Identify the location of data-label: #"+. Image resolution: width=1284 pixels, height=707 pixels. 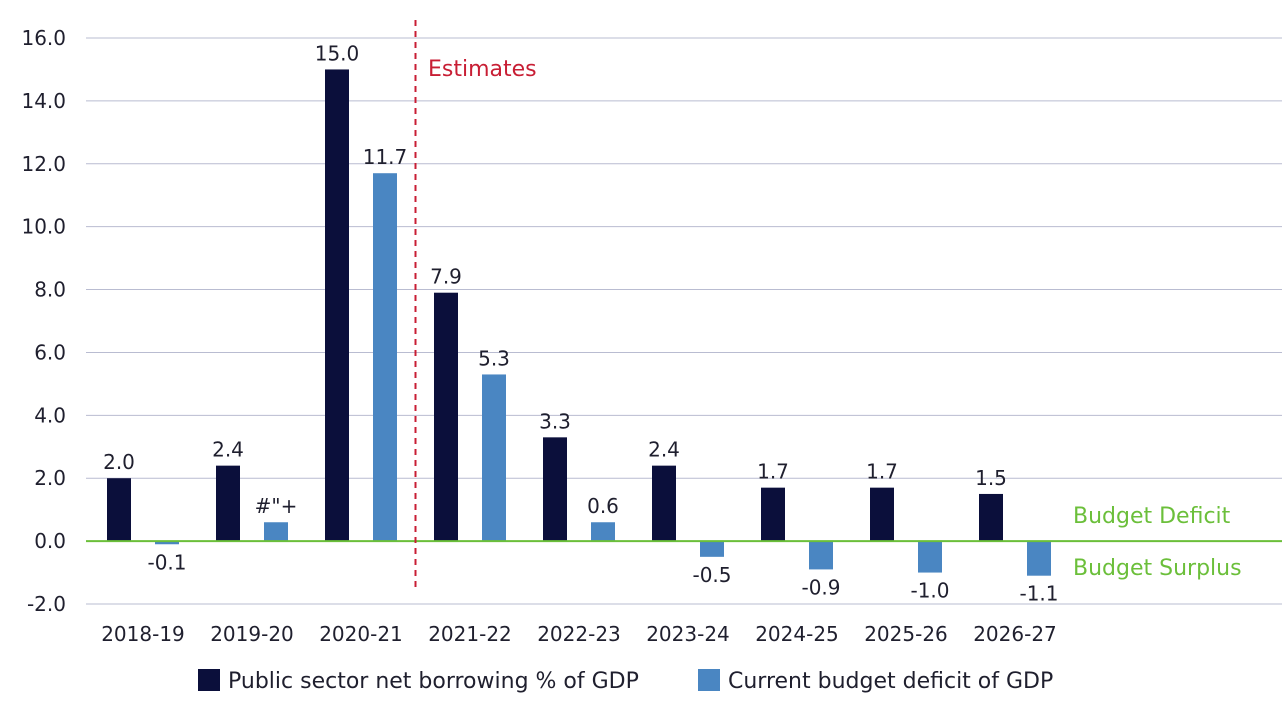
(276, 506).